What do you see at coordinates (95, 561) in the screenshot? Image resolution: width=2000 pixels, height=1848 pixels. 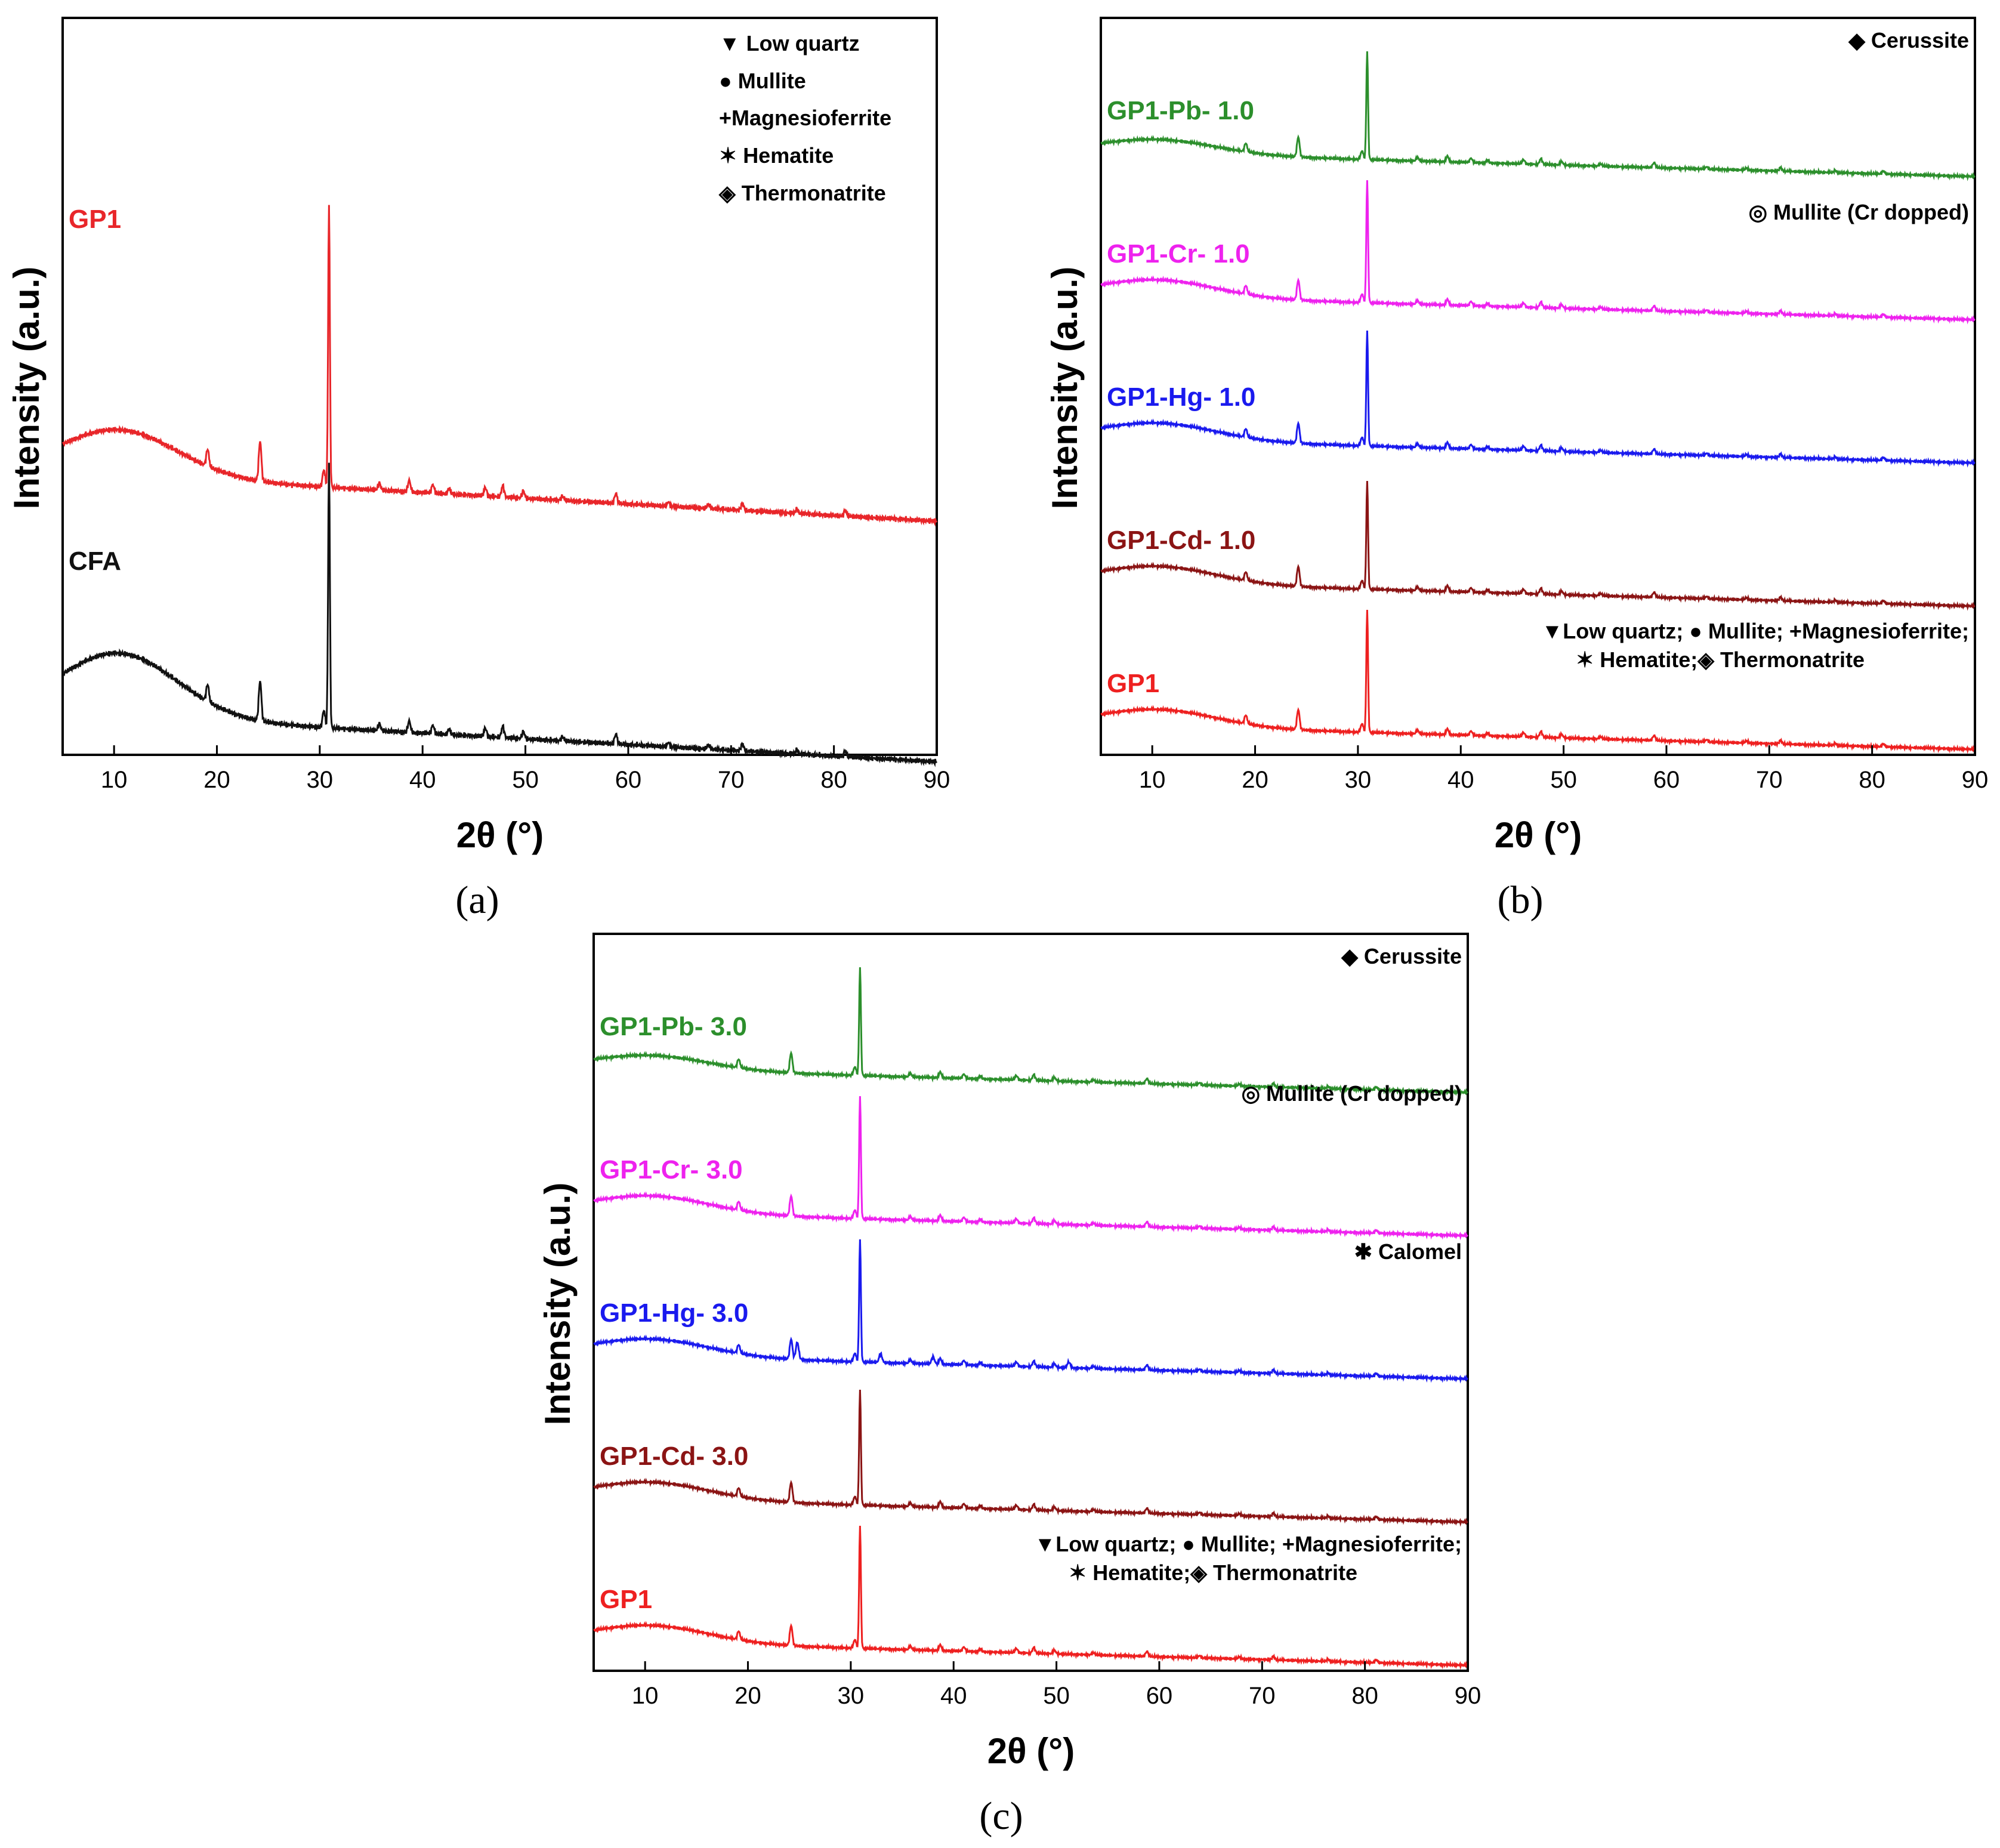 I see `series-label: CFA` at bounding box center [95, 561].